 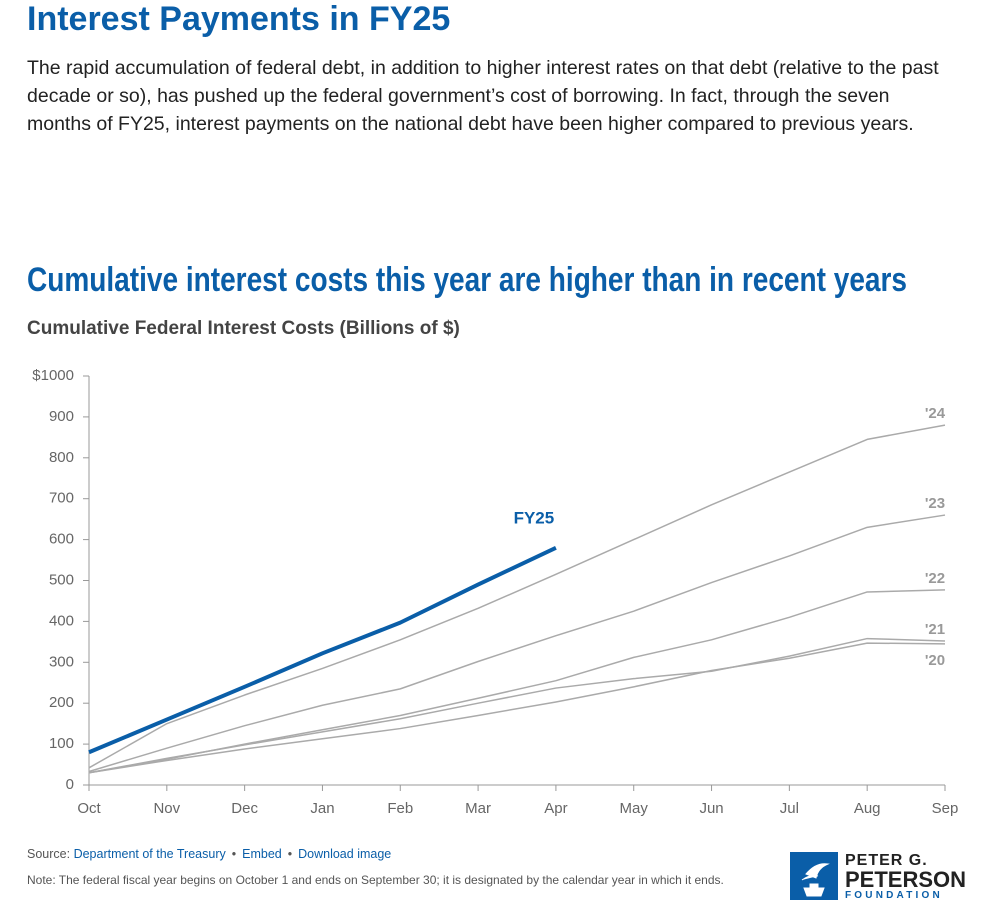 I want to click on x-tick-label: Dec, so click(x=244, y=808).